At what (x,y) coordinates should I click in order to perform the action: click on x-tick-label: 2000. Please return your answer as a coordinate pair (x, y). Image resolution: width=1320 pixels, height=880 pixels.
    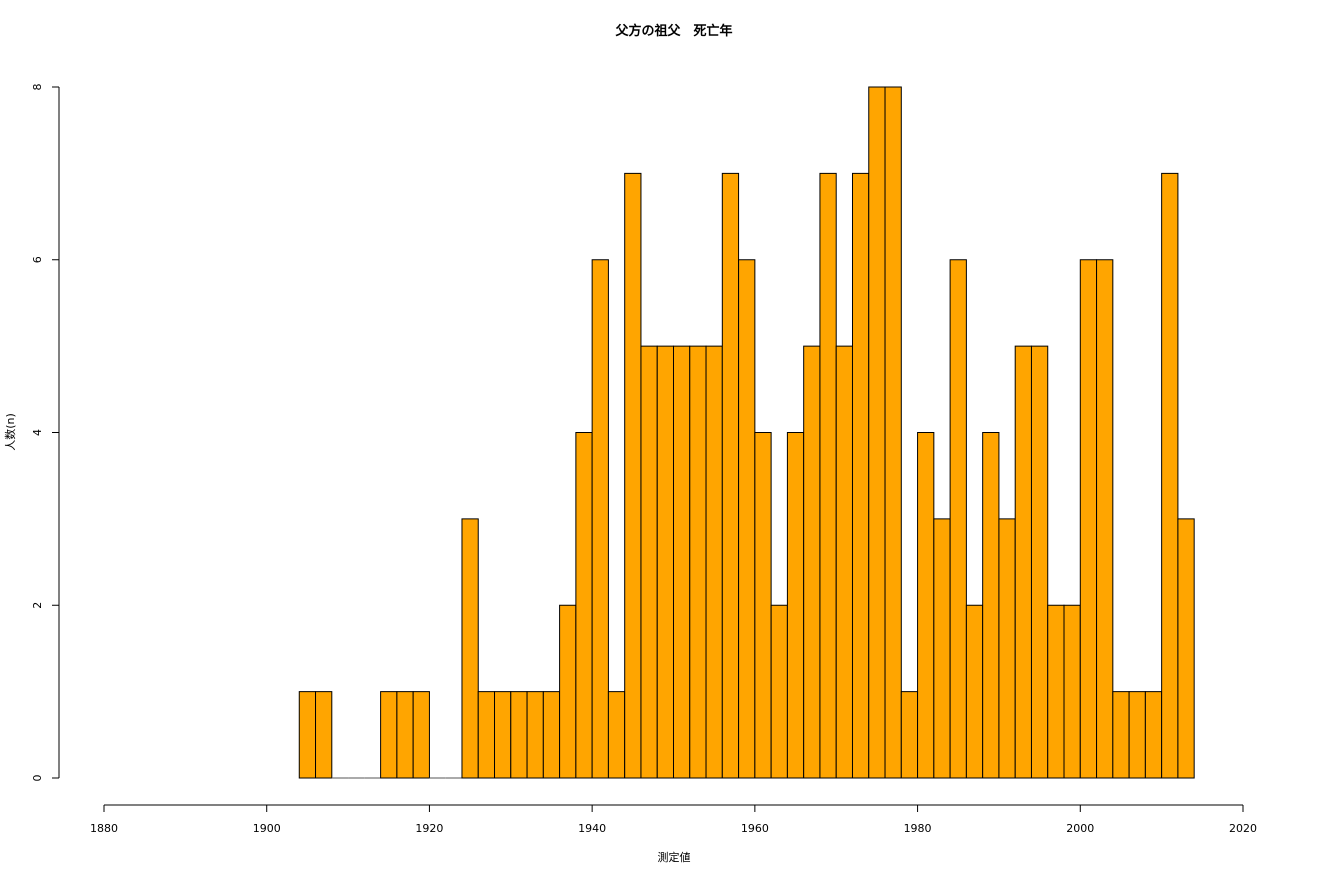
    Looking at the image, I should click on (1080, 828).